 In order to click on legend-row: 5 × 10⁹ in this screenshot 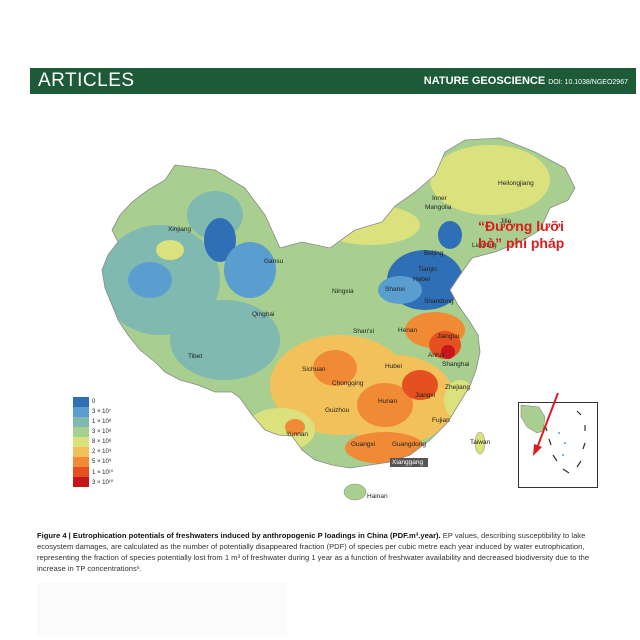, I will do `click(93, 462)`.